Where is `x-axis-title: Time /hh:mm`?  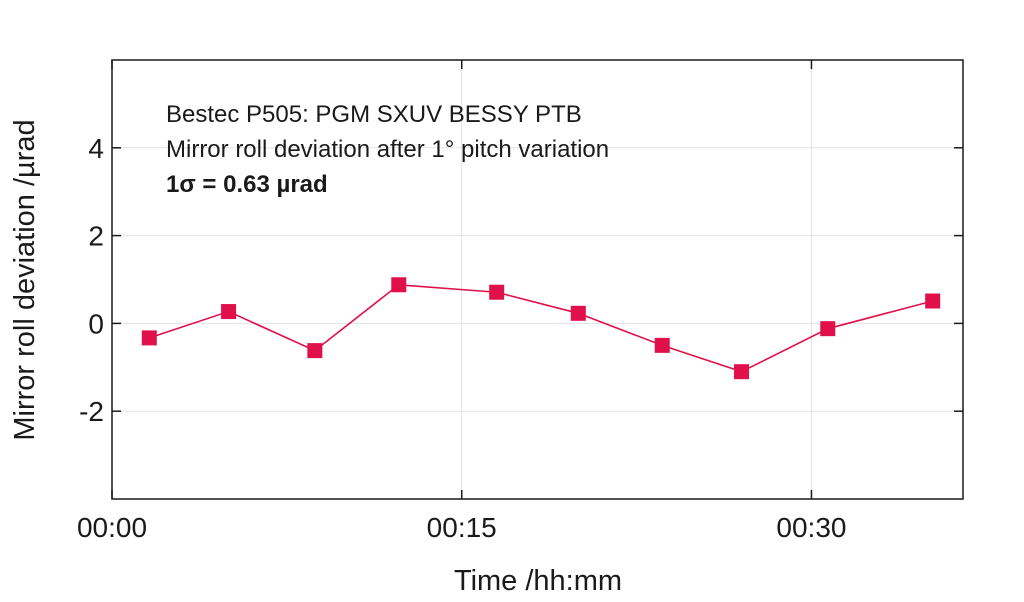 x-axis-title: Time /hh:mm is located at coordinates (538, 581).